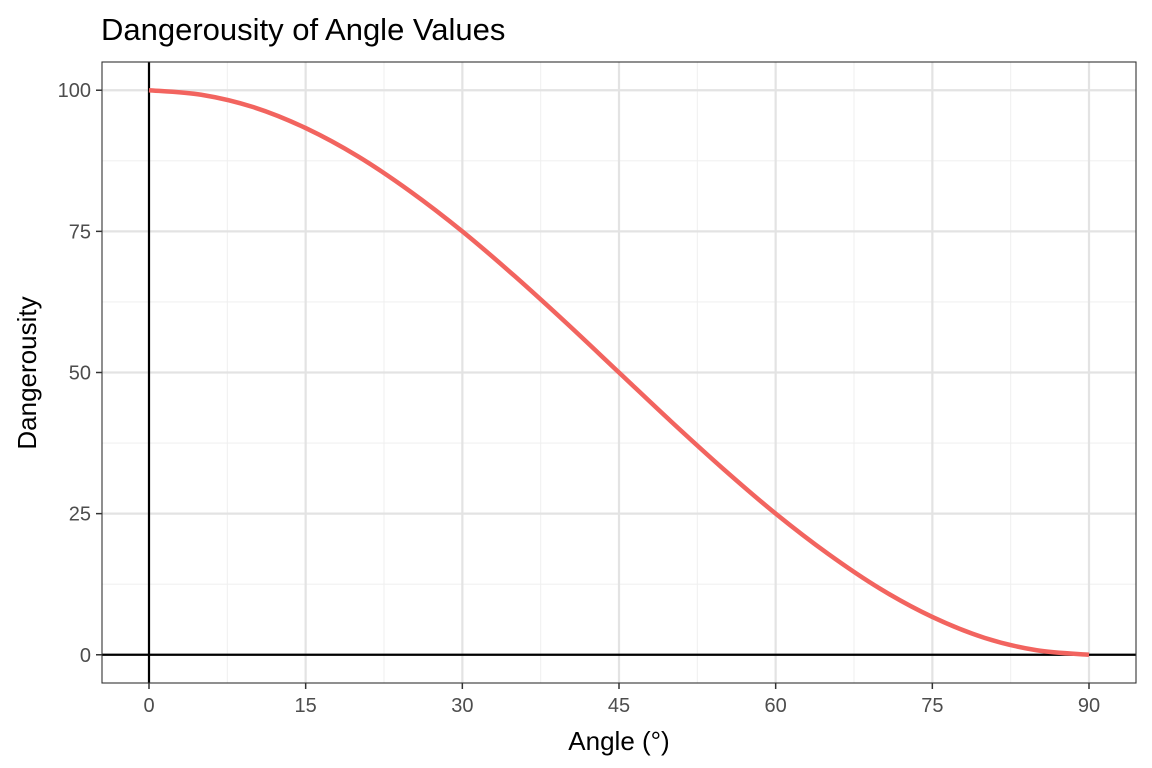  I want to click on x-tick-label: 45, so click(619, 706).